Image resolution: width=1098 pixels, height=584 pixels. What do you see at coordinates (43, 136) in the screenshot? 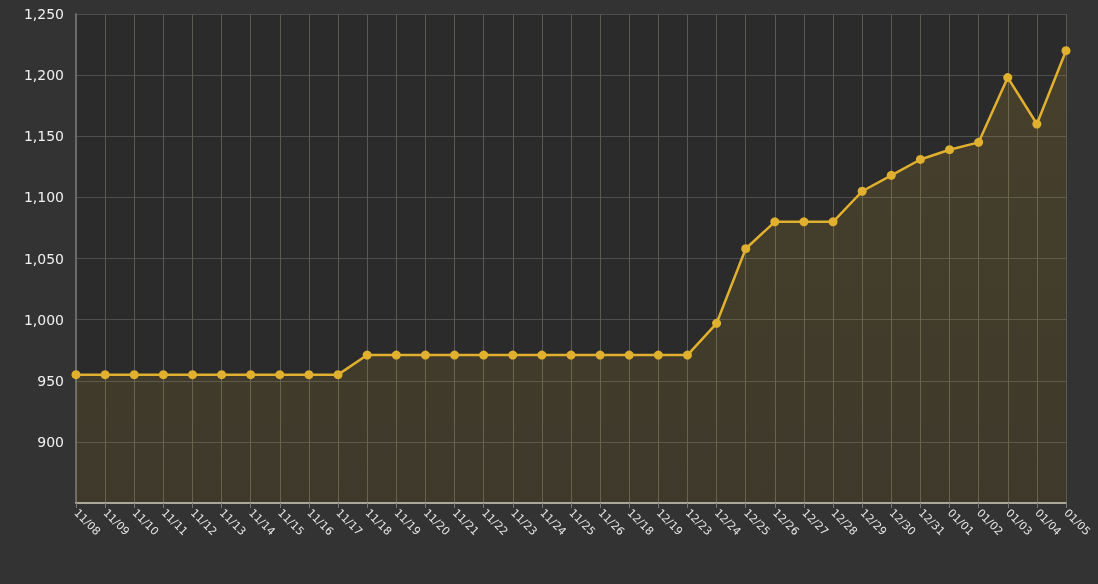
I see `y-tick-label: 1,150` at bounding box center [43, 136].